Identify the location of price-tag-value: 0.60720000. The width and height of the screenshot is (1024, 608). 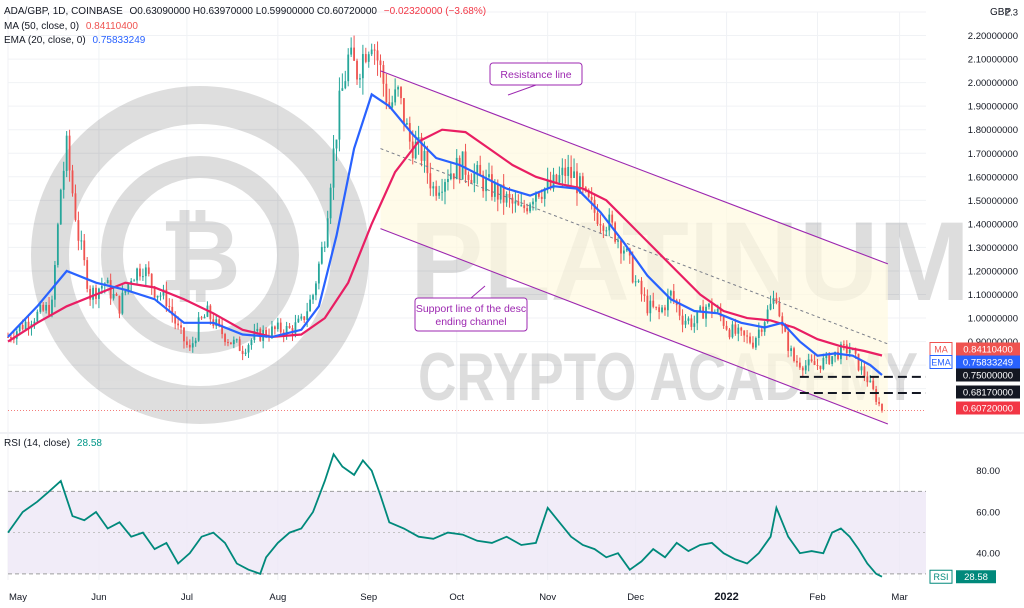
(988, 409).